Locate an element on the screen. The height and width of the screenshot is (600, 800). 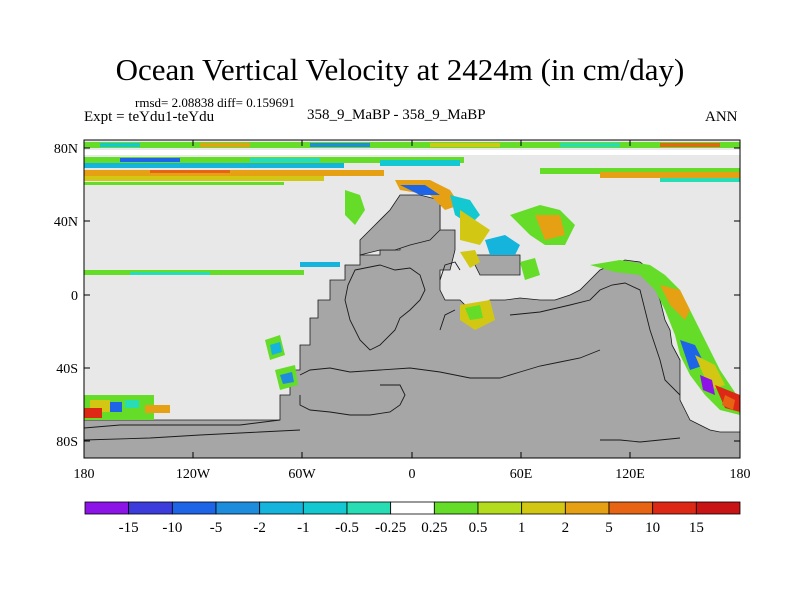
y-tick-label: 40S is located at coordinates (67, 369).